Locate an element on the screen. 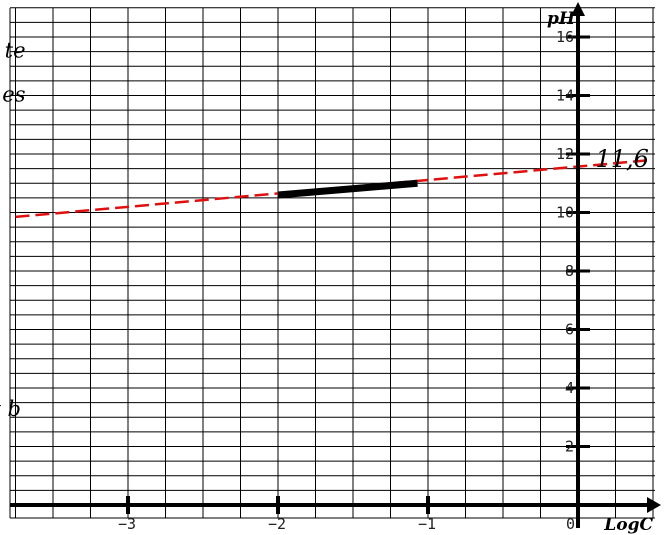  series-layer is located at coordinates (334, 188).